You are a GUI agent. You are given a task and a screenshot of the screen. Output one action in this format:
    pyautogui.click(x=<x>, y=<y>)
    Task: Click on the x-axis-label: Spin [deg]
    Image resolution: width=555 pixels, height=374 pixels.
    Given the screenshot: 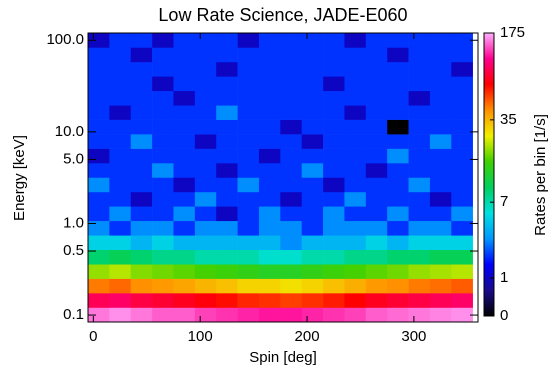 What is the action you would take?
    pyautogui.click(x=283, y=357)
    